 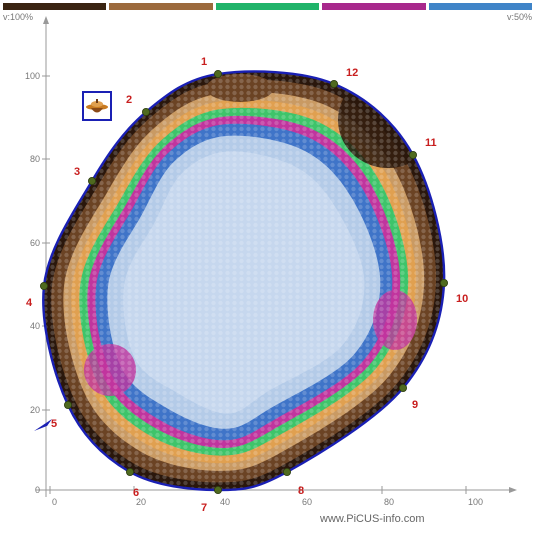 I want to click on y-tick-label: 100, so click(x=32, y=76).